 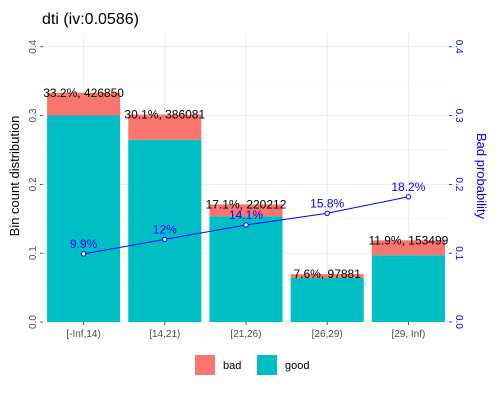 What do you see at coordinates (14, 176) in the screenshot?
I see `y-axis-title: Bin count distribution` at bounding box center [14, 176].